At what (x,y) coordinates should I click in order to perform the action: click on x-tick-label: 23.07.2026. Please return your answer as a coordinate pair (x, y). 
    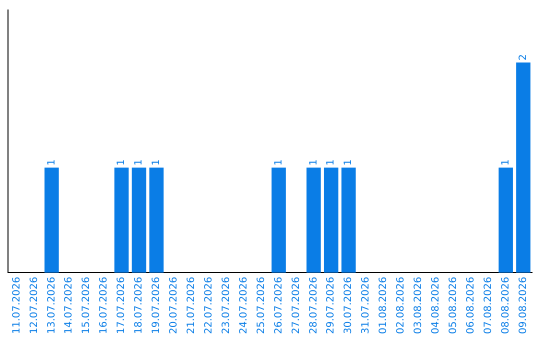
    Looking at the image, I should click on (226, 305).